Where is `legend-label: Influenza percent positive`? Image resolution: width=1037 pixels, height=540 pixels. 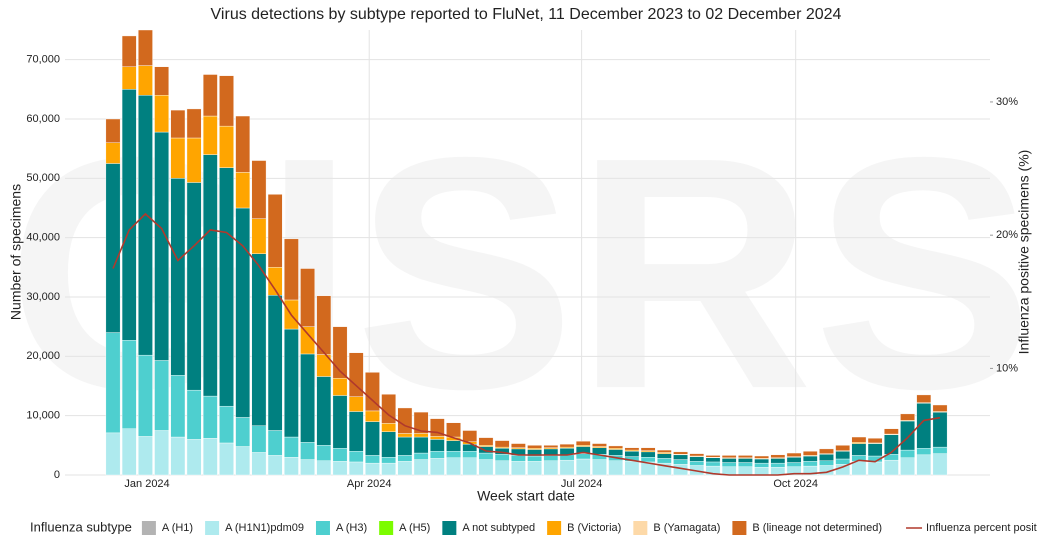
legend-label: Influenza percent positive is located at coordinates (981, 528).